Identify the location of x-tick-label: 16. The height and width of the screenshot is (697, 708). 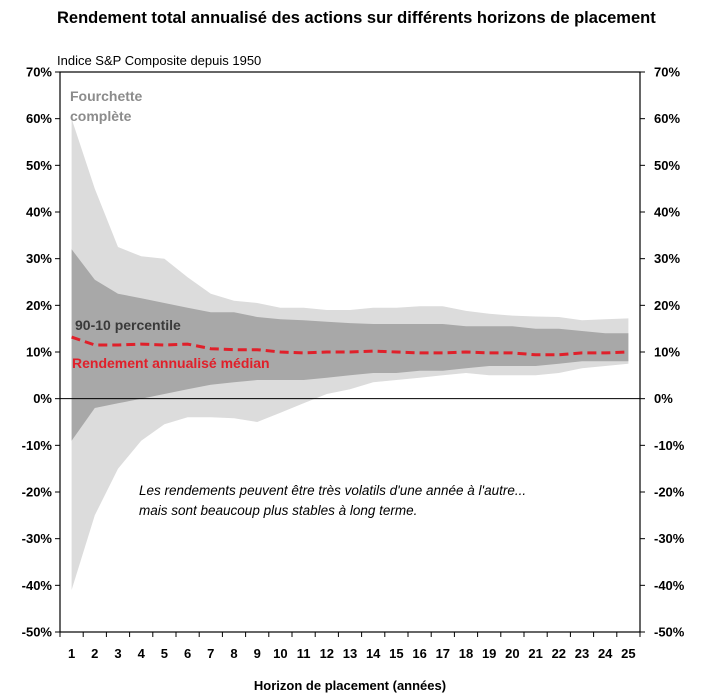
(419, 653).